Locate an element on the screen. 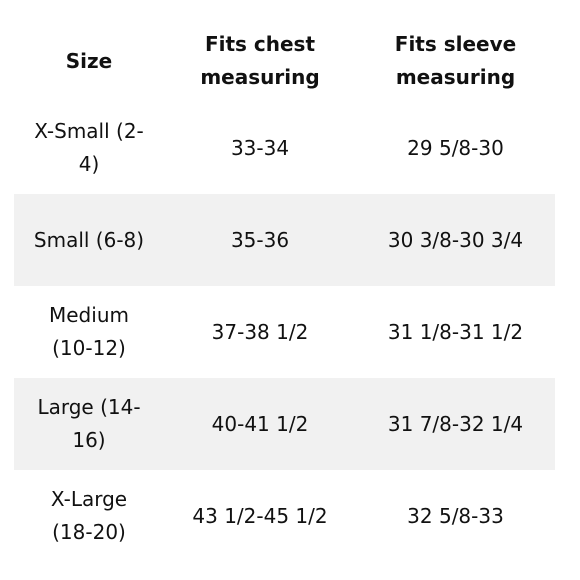 The width and height of the screenshot is (580, 580). header-cell: Fits sleeve measuring is located at coordinates (455, 61).